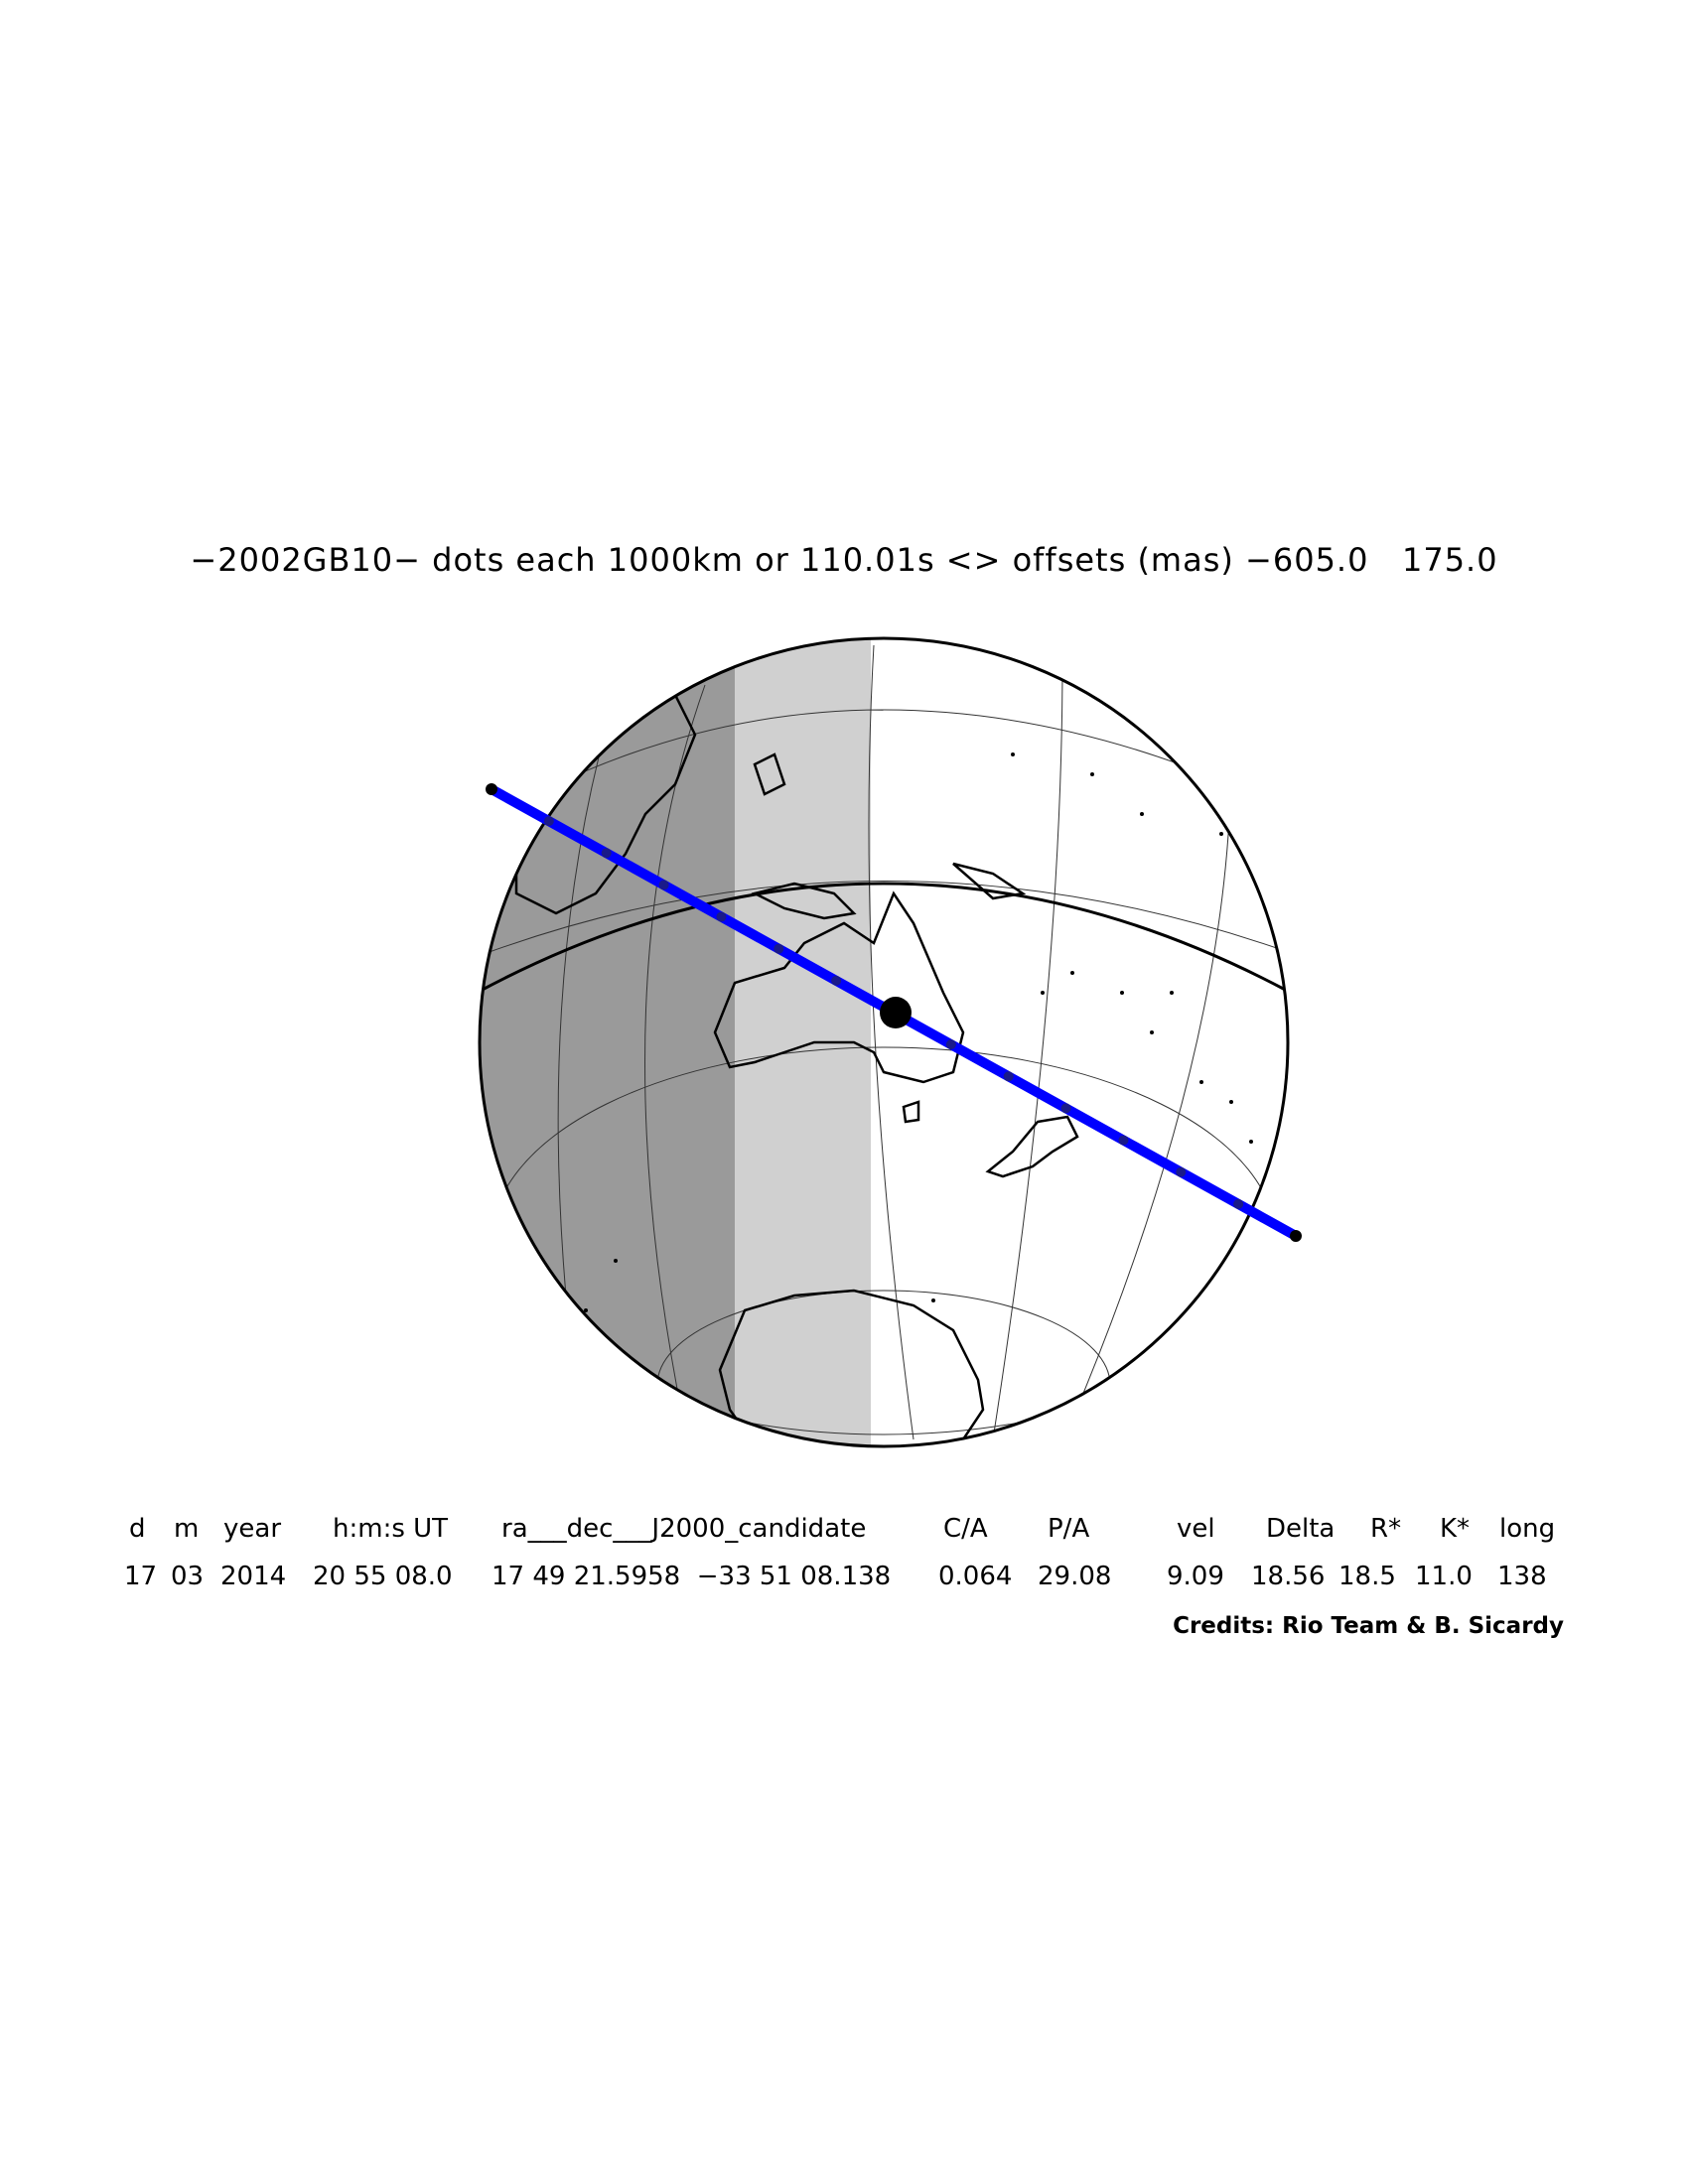 The height and width of the screenshot is (2184, 1688). I want to click on col-header-m: m, so click(187, 1529).